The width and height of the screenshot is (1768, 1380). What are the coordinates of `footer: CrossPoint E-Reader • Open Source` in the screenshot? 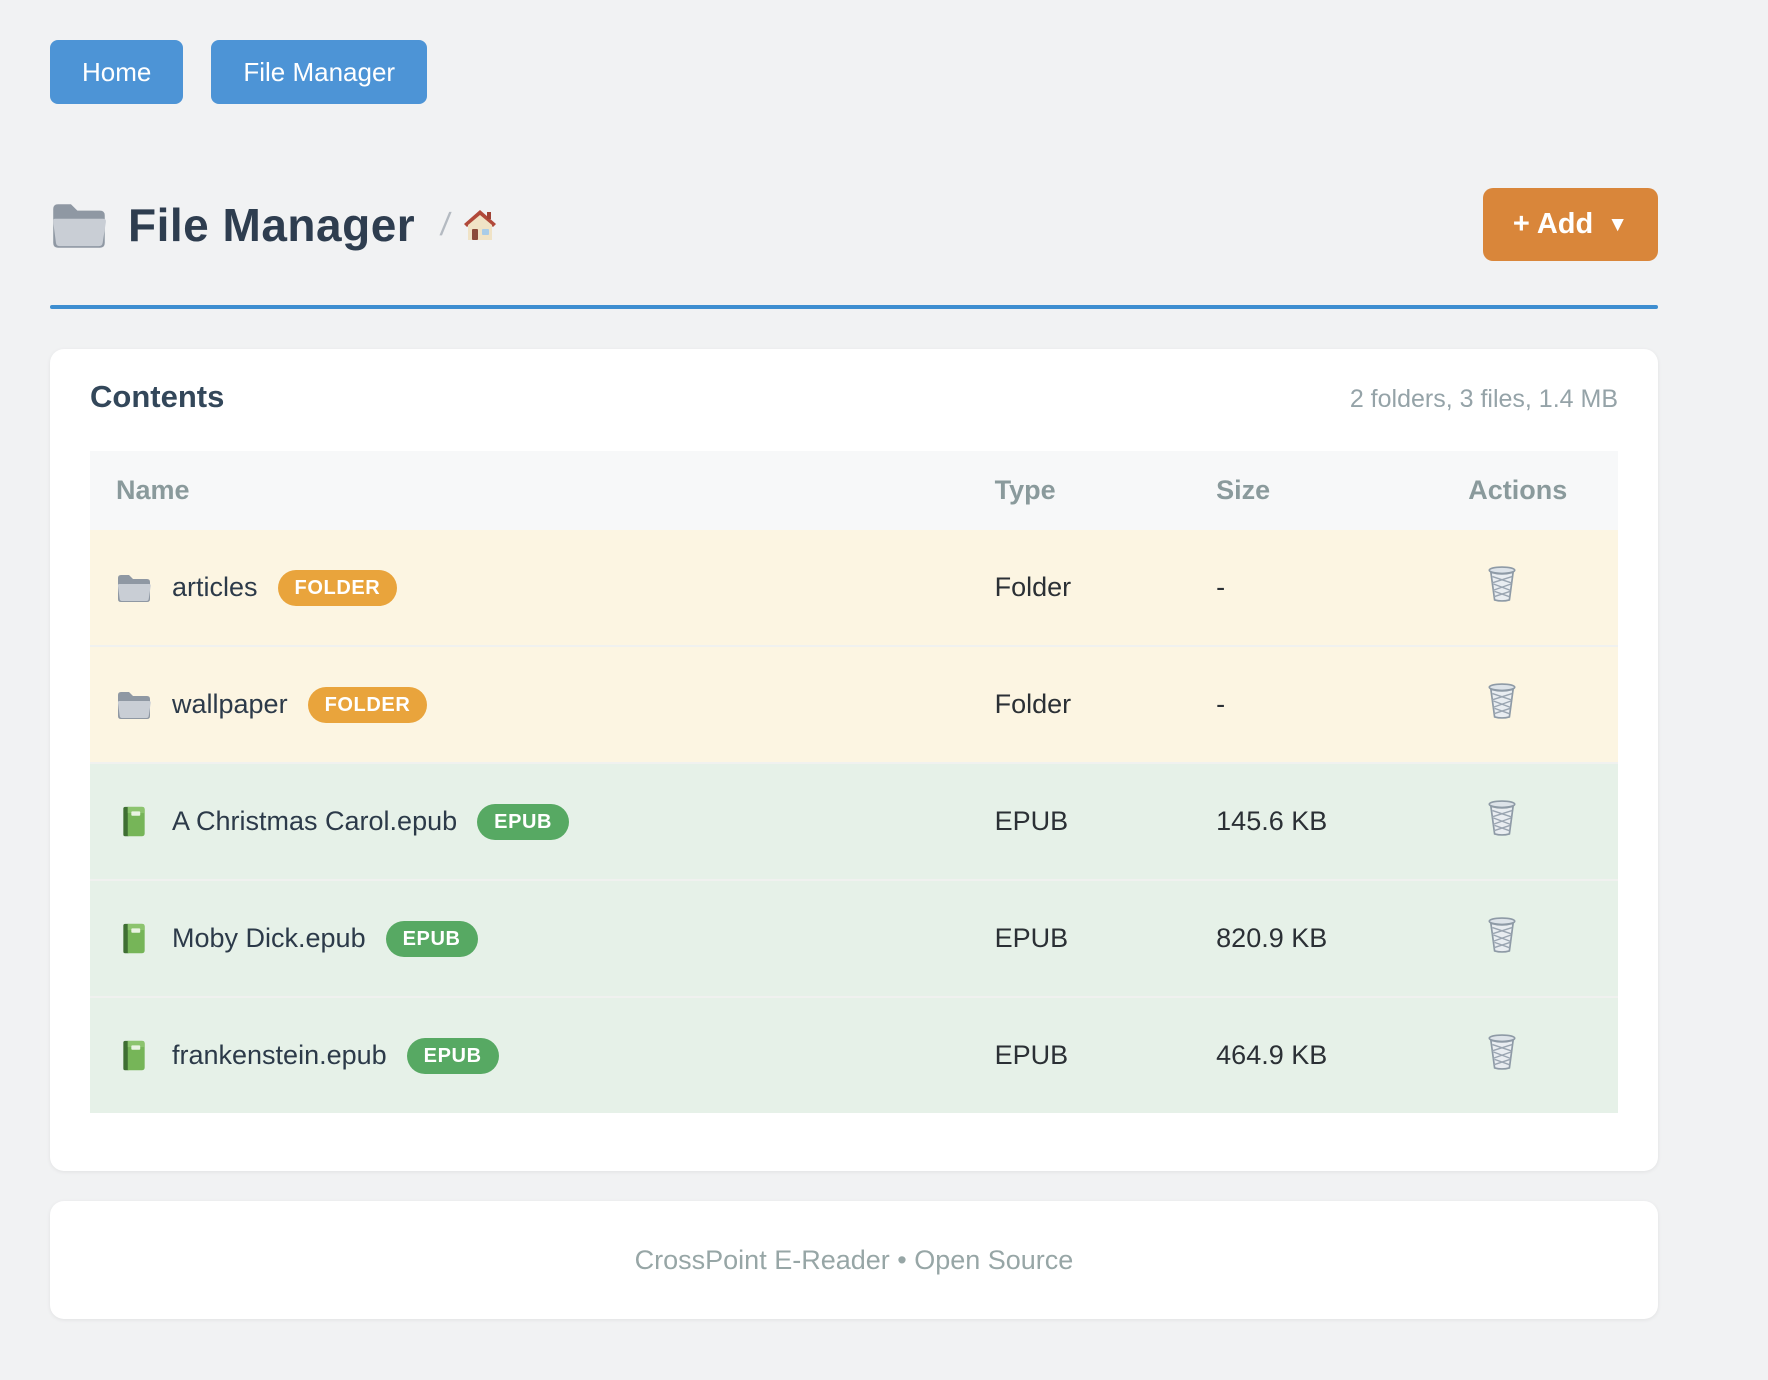 It's located at (854, 1260).